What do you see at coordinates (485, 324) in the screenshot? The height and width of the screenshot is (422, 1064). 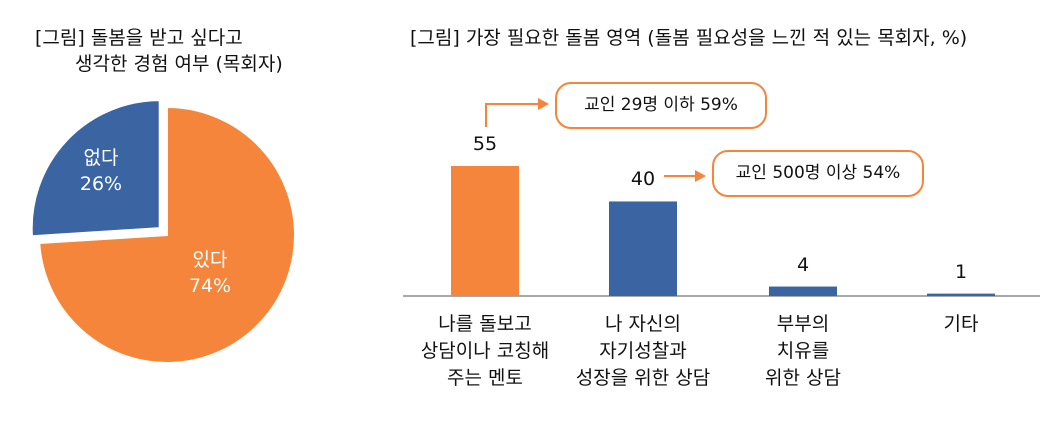 I see `category-label-line: 나를 돌보고` at bounding box center [485, 324].